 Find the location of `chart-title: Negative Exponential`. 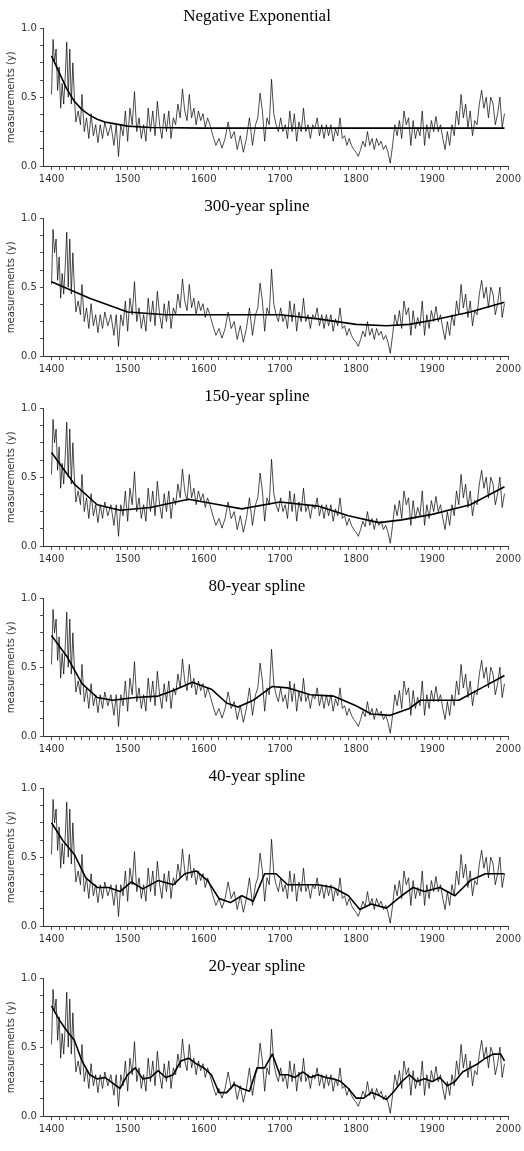

chart-title: Negative Exponential is located at coordinates (257, 15).